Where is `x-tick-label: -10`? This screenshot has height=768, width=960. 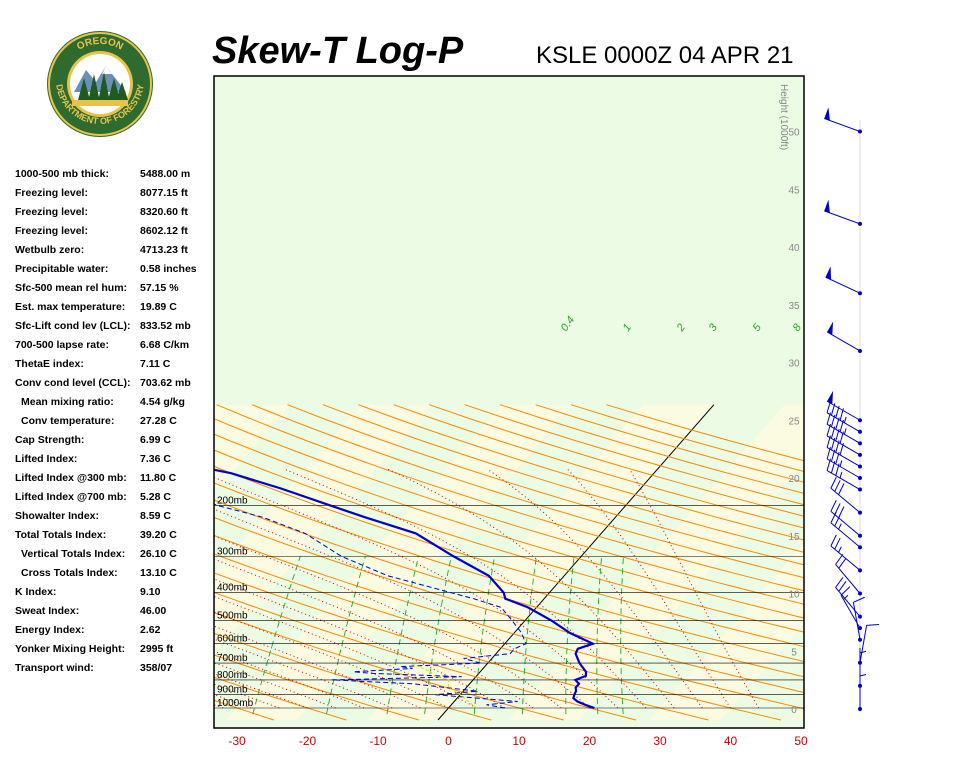 x-tick-label: -10 is located at coordinates (378, 741).